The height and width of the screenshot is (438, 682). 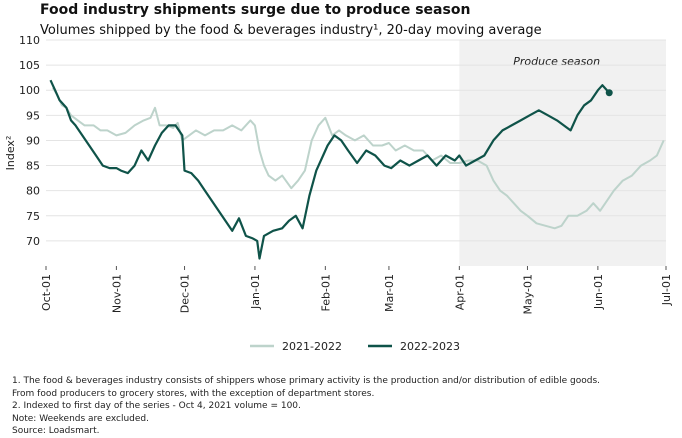 I want to click on x-tick-label: Mar-01, so click(x=389, y=293).